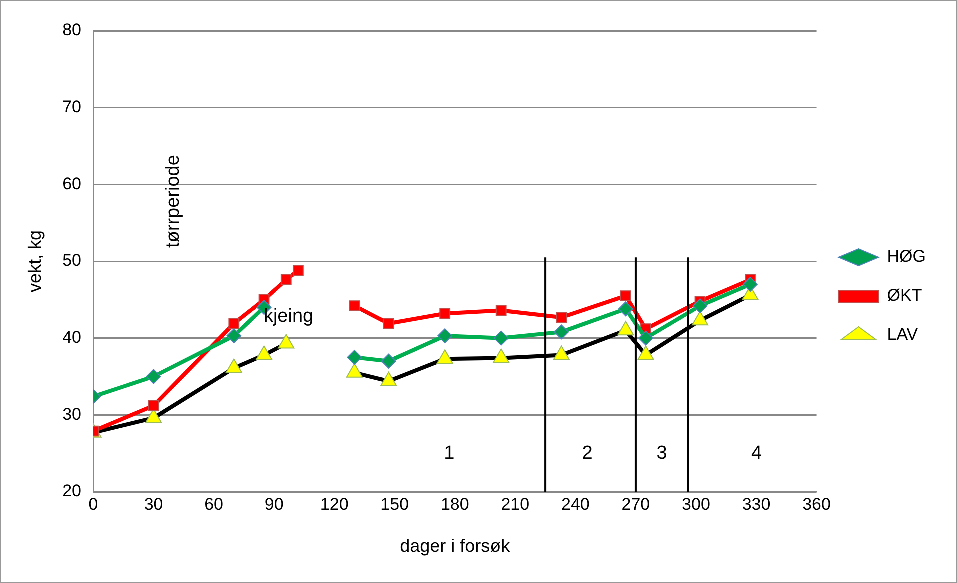 Image resolution: width=957 pixels, height=583 pixels. Describe the element at coordinates (214, 504) in the screenshot. I see `x-tick-label: 60` at that location.